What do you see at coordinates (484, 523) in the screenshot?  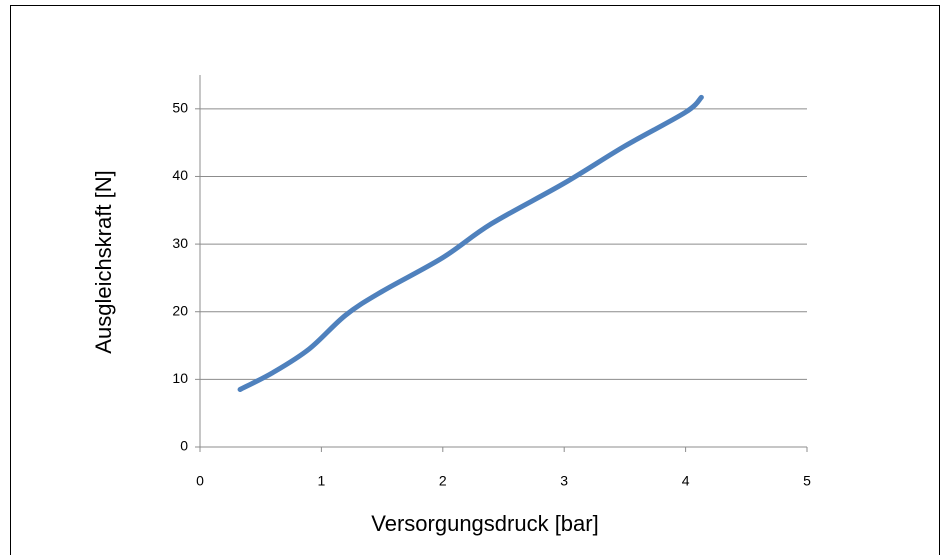 I see `x-axis-title: Versorgungsdruck [bar]` at bounding box center [484, 523].